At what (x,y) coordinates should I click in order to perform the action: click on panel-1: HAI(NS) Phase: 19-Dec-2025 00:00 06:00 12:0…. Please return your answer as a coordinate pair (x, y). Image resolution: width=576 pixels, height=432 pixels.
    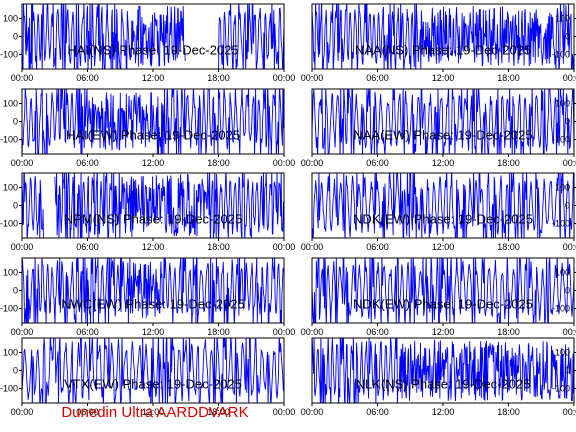
    Looking at the image, I should click on (148, 43).